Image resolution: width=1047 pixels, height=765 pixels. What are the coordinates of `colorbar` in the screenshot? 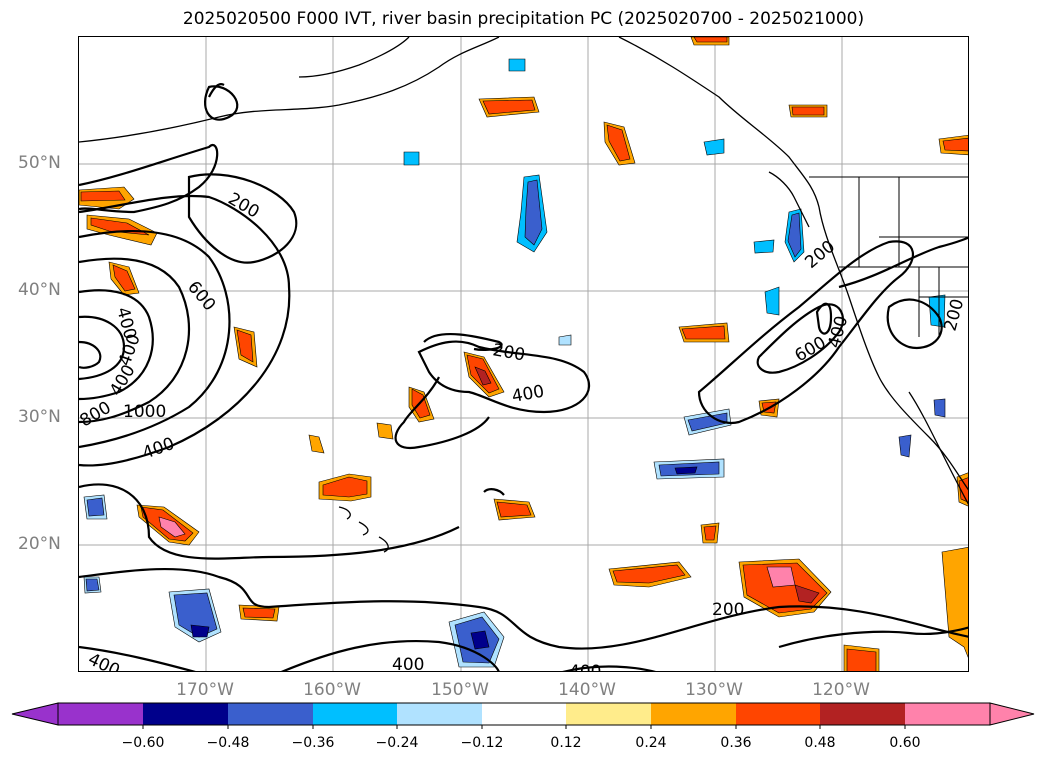 It's located at (523, 715).